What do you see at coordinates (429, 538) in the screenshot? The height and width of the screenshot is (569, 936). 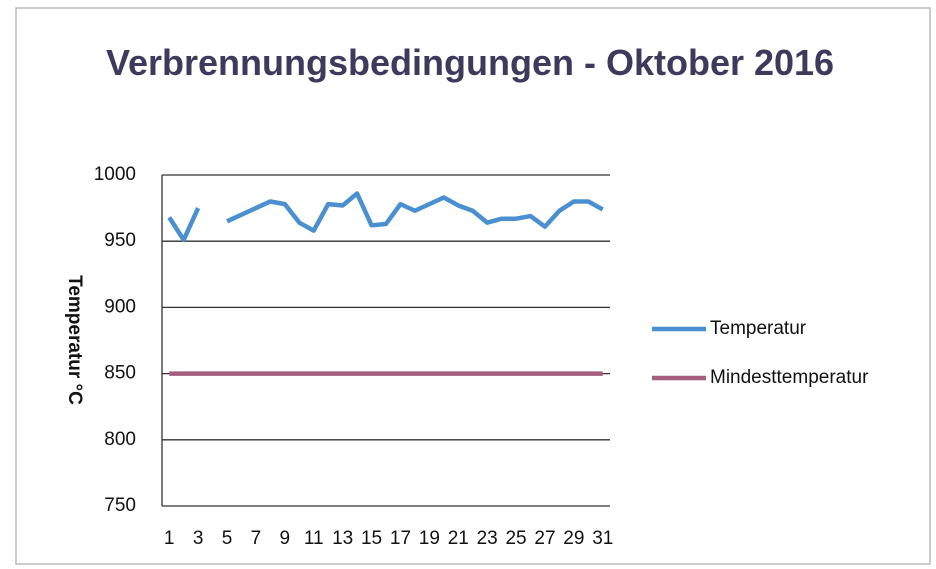 I see `x-tick-label: 19` at bounding box center [429, 538].